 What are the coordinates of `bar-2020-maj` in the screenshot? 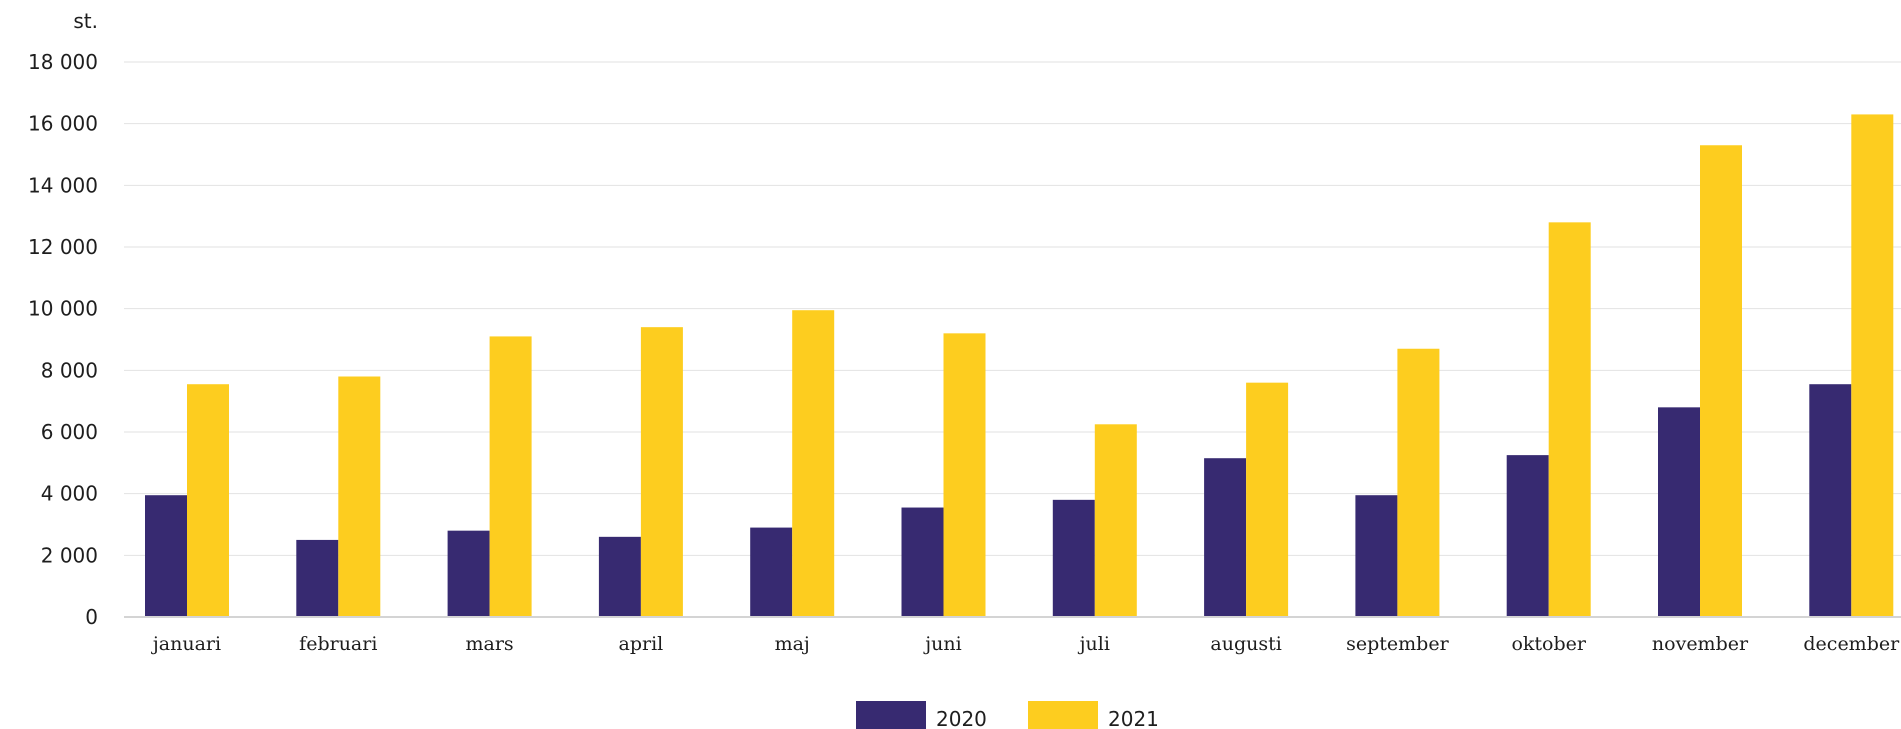 It's located at (771, 572).